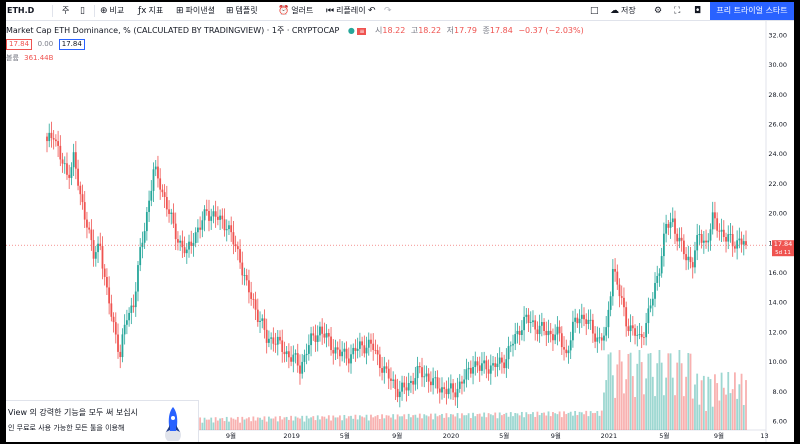  I want to click on time-tick-label: 13, so click(764, 436).